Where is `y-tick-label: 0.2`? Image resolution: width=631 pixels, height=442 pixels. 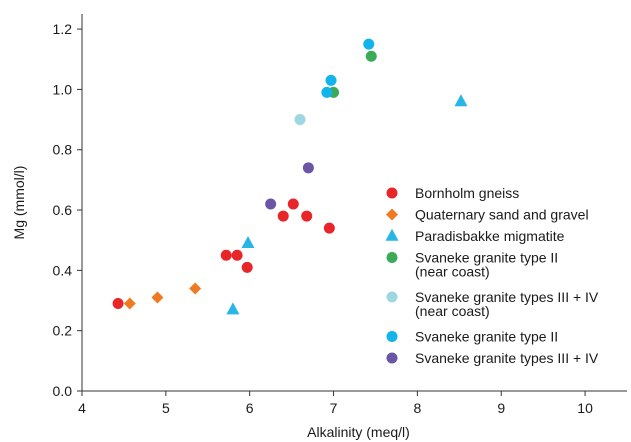
y-tick-label: 0.2 is located at coordinates (63, 331).